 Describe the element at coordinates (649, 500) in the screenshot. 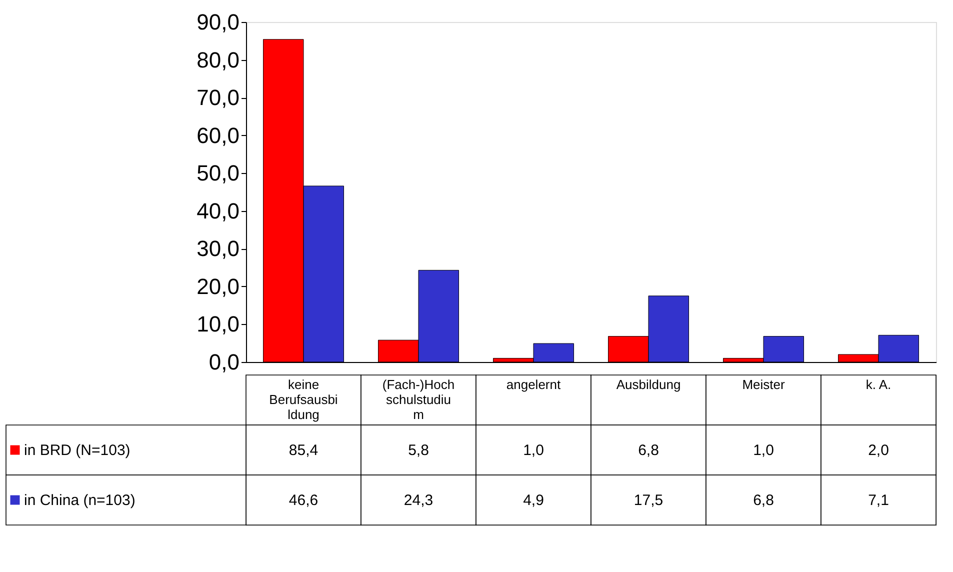

I see `data-label: 17,5` at that location.